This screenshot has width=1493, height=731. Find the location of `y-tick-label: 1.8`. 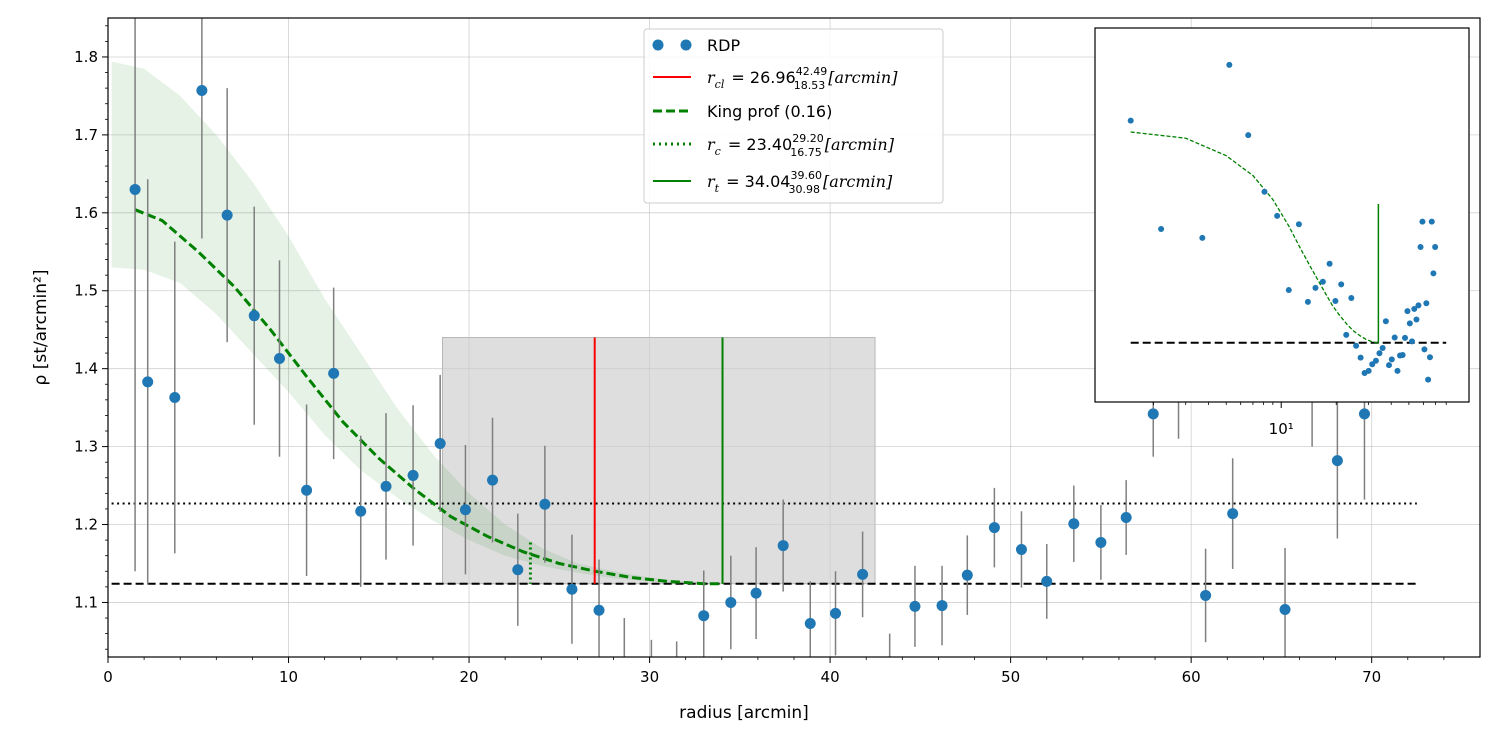

y-tick-label: 1.8 is located at coordinates (86, 57).